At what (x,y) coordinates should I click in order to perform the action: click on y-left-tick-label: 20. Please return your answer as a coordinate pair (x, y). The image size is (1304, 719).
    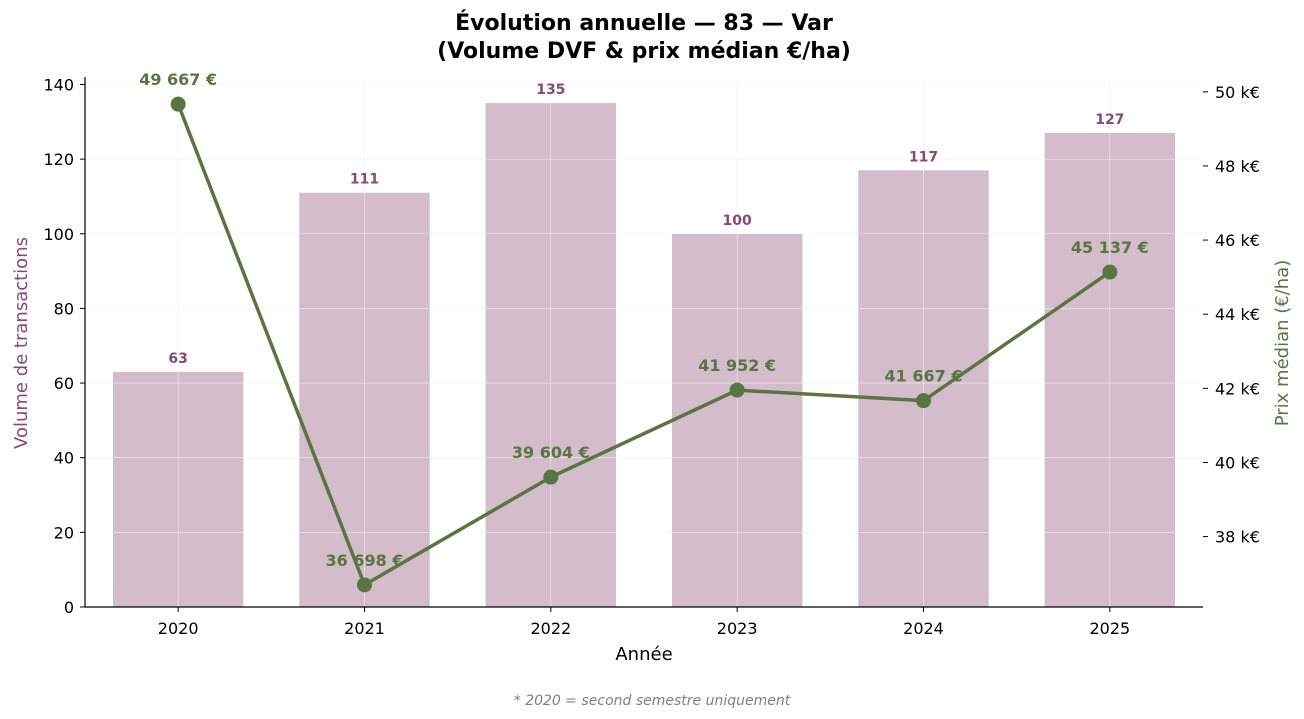
    Looking at the image, I should click on (64, 532).